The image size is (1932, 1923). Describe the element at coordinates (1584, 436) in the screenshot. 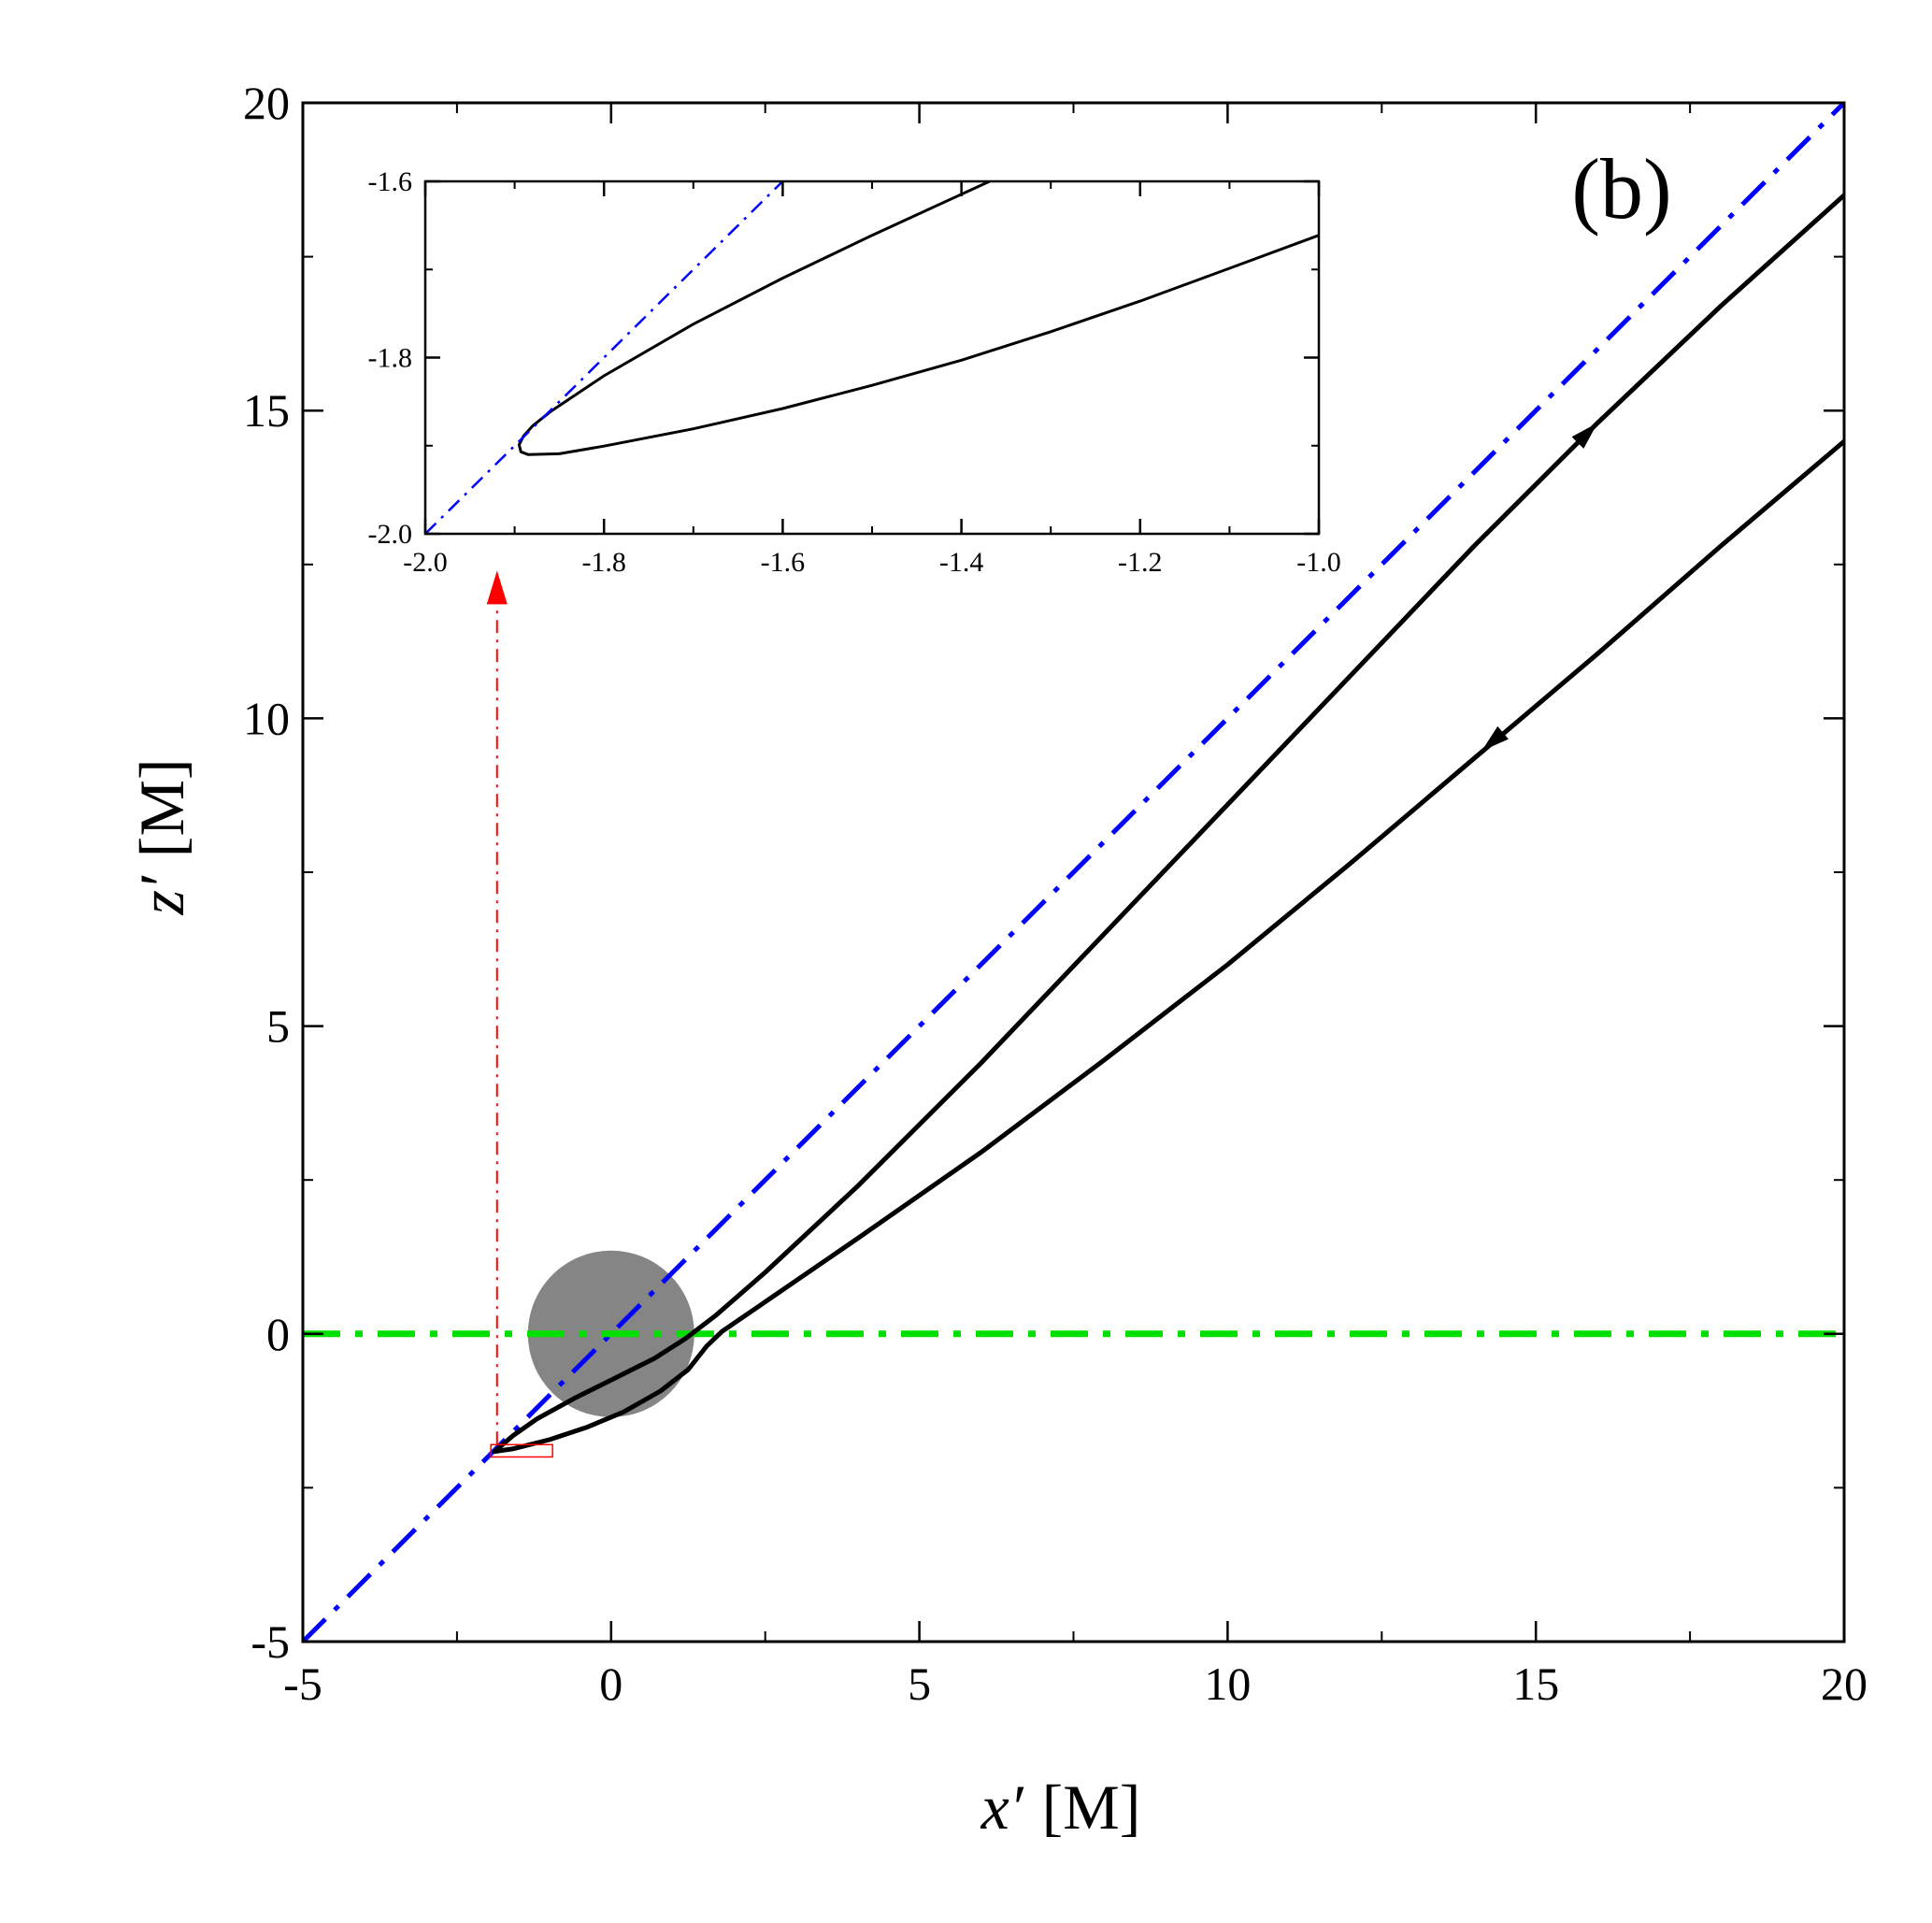

I see `arrow-outgoing` at that location.